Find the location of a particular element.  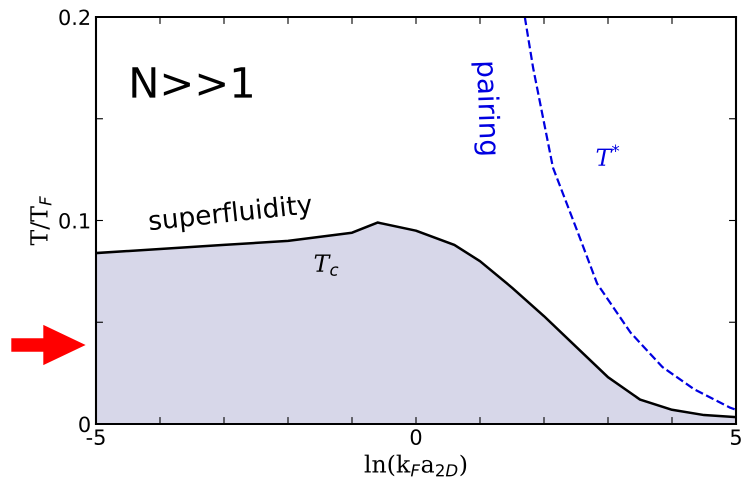

x-axis-title: ln(k$_{F}$a$_{2D}$) is located at coordinates (415, 465).